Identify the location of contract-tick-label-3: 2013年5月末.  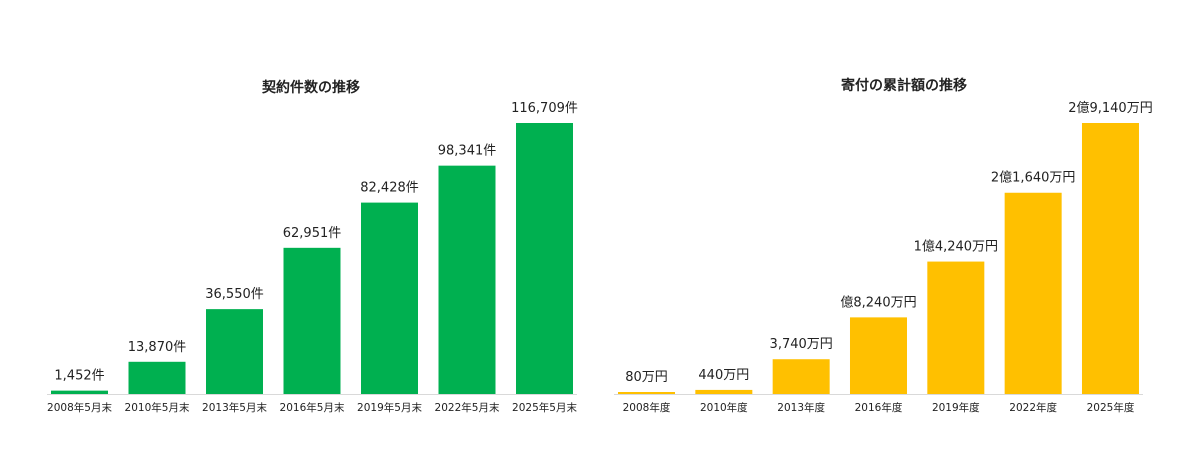
(234, 407).